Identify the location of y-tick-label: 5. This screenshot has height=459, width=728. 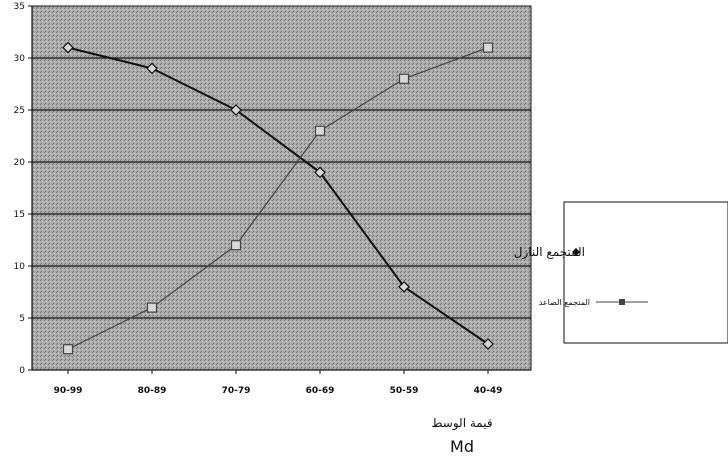
(22, 319).